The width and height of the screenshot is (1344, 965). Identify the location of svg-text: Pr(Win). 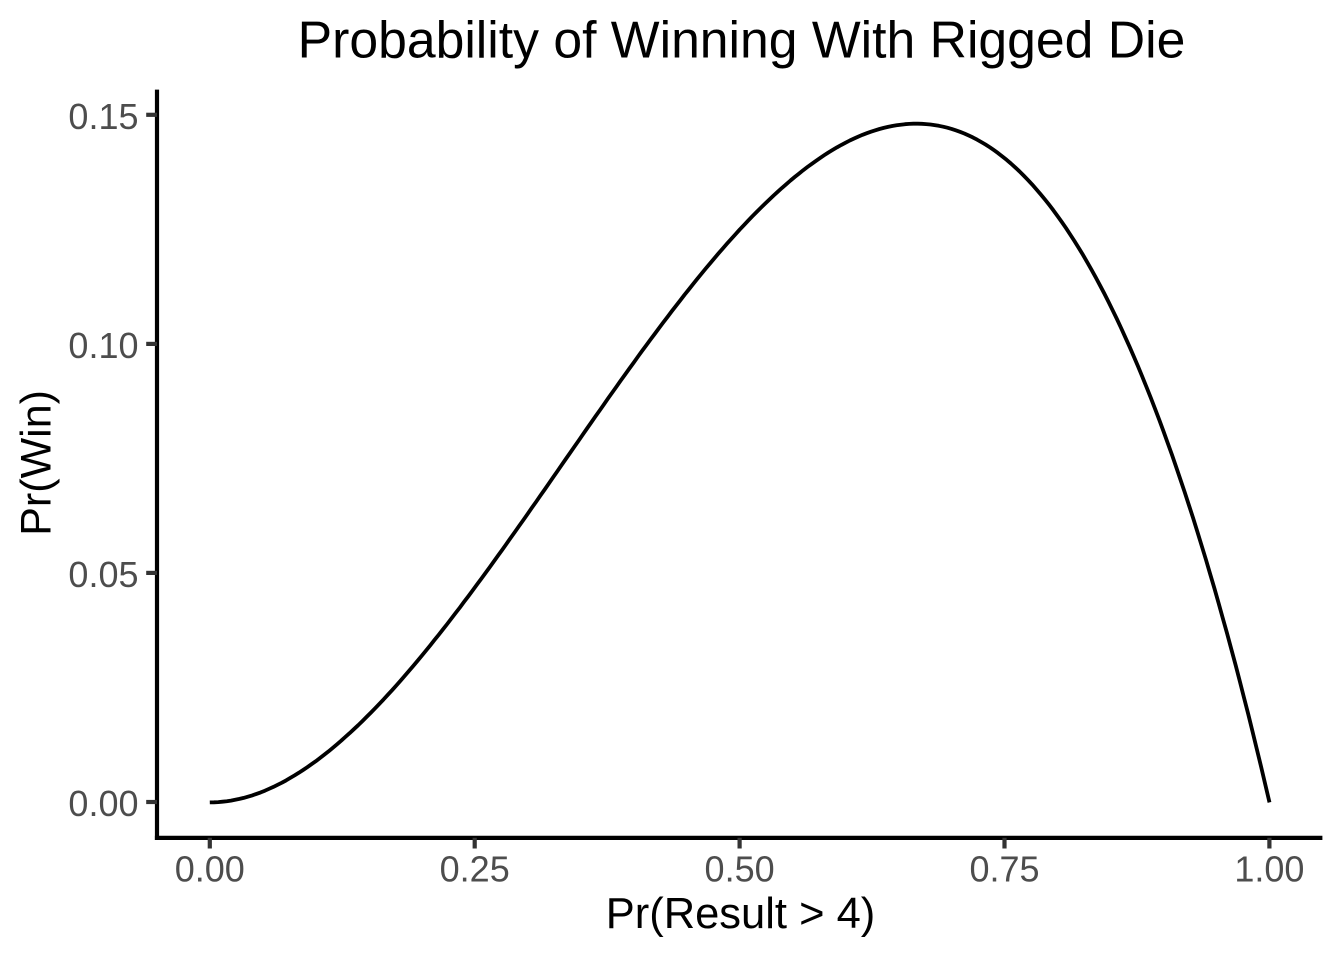
(37, 463).